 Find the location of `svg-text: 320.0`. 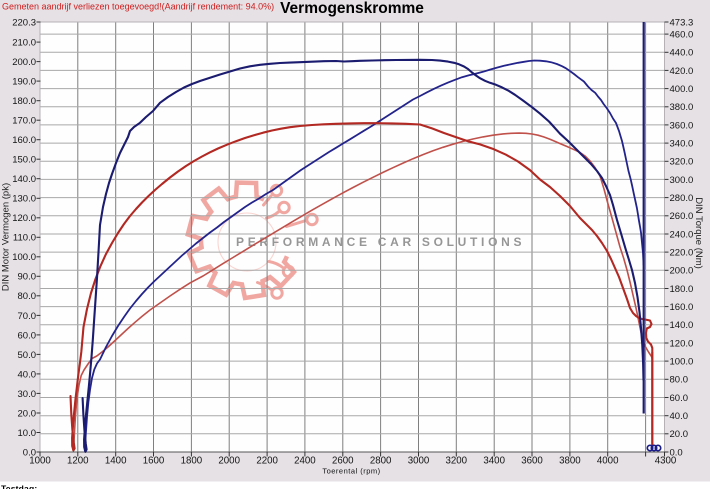

svg-text: 320.0 is located at coordinates (682, 162).